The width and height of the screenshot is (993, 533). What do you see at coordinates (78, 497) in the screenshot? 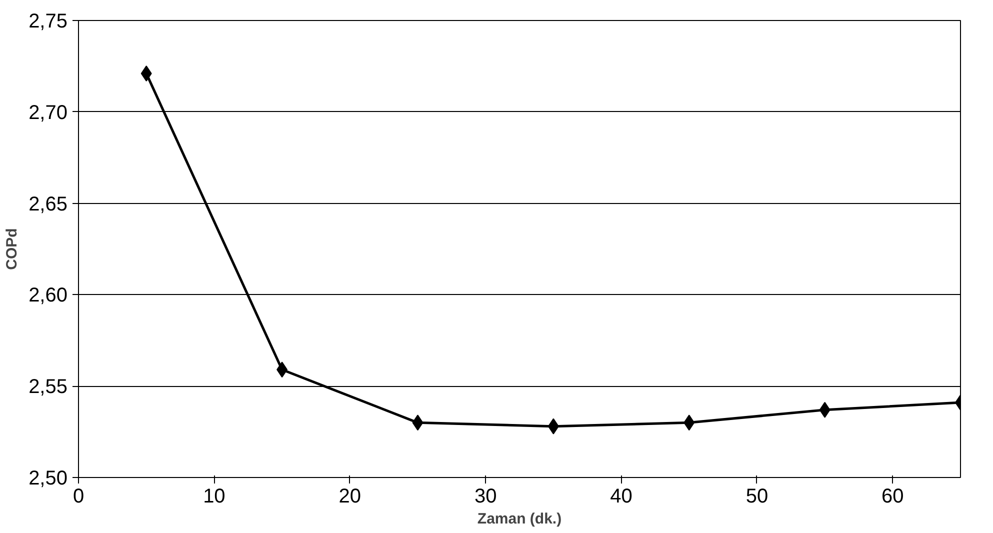
I see `x-tick-label: 0` at bounding box center [78, 497].